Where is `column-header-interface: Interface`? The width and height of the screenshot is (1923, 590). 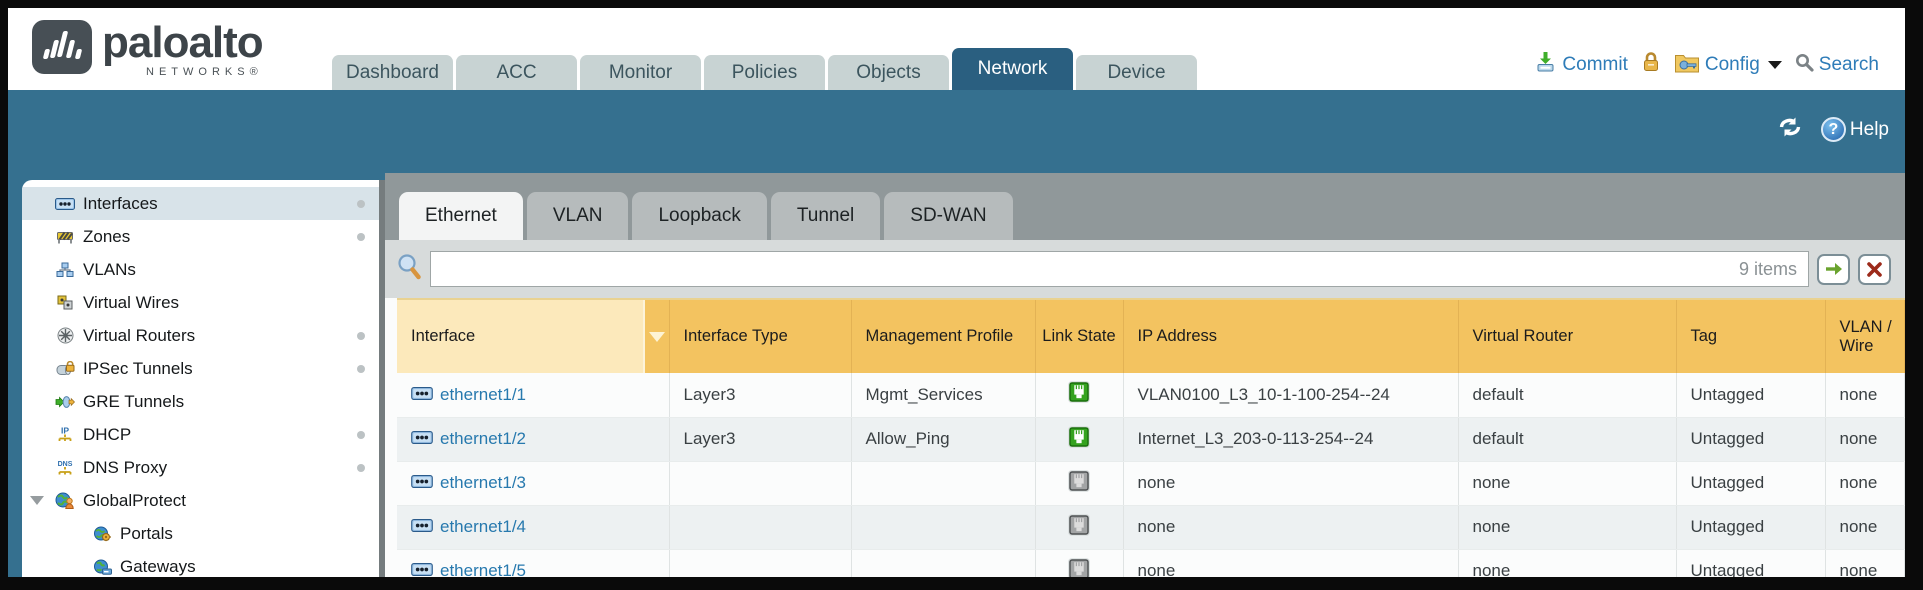 column-header-interface: Interface is located at coordinates (533, 335).